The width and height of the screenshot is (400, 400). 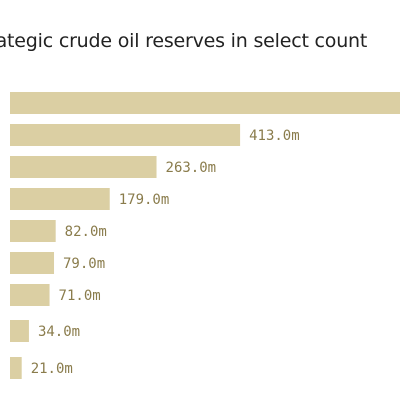 What do you see at coordinates (80, 296) in the screenshot?
I see `bar-value-label-6: 71.0m` at bounding box center [80, 296].